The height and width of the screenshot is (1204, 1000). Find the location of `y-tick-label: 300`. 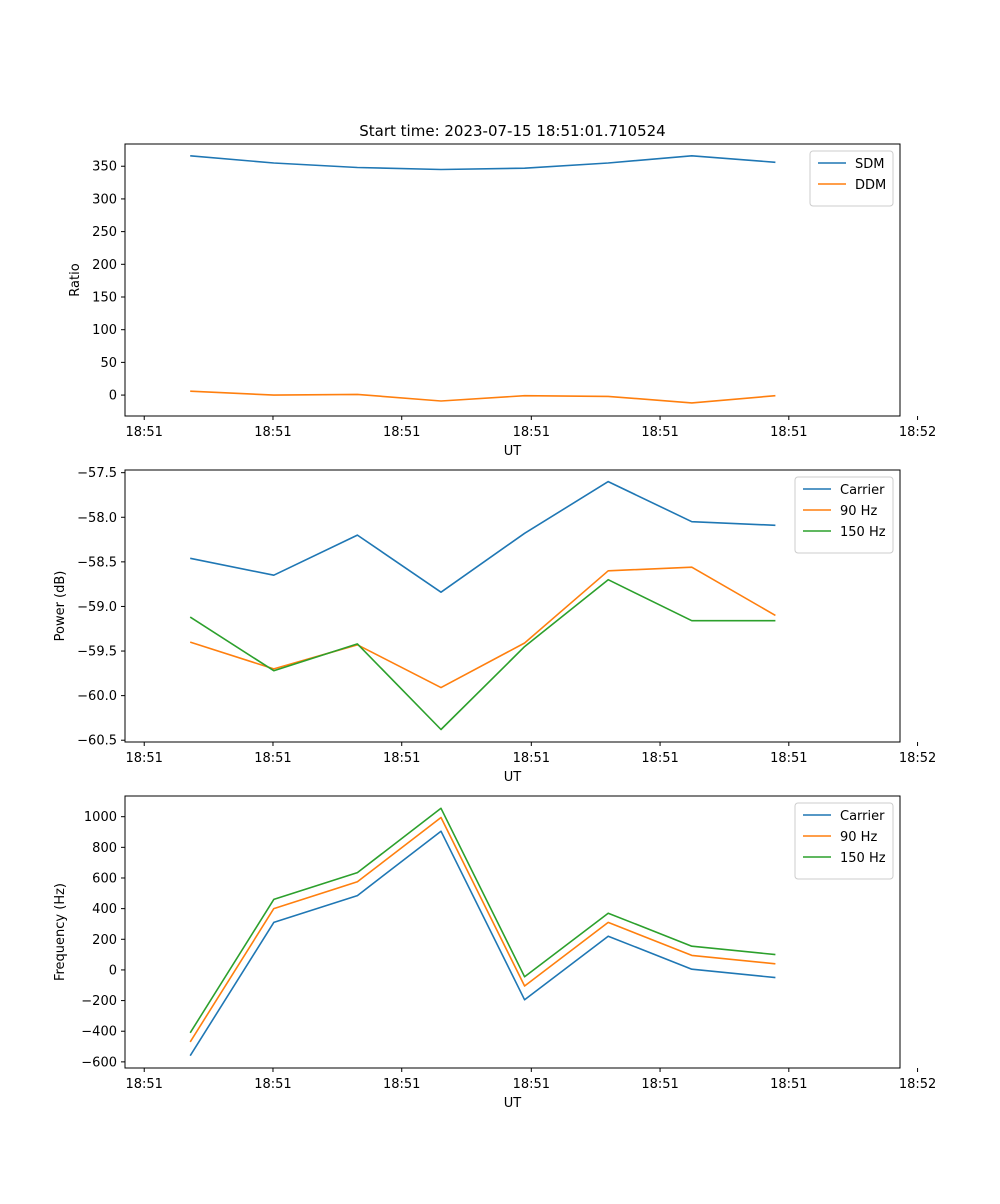

y-tick-label: 300 is located at coordinates (104, 199).